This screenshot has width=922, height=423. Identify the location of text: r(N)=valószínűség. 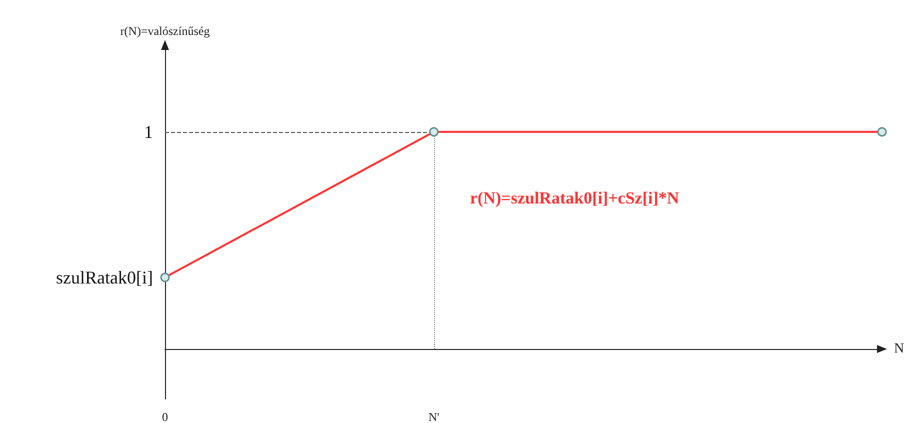
(165, 31).